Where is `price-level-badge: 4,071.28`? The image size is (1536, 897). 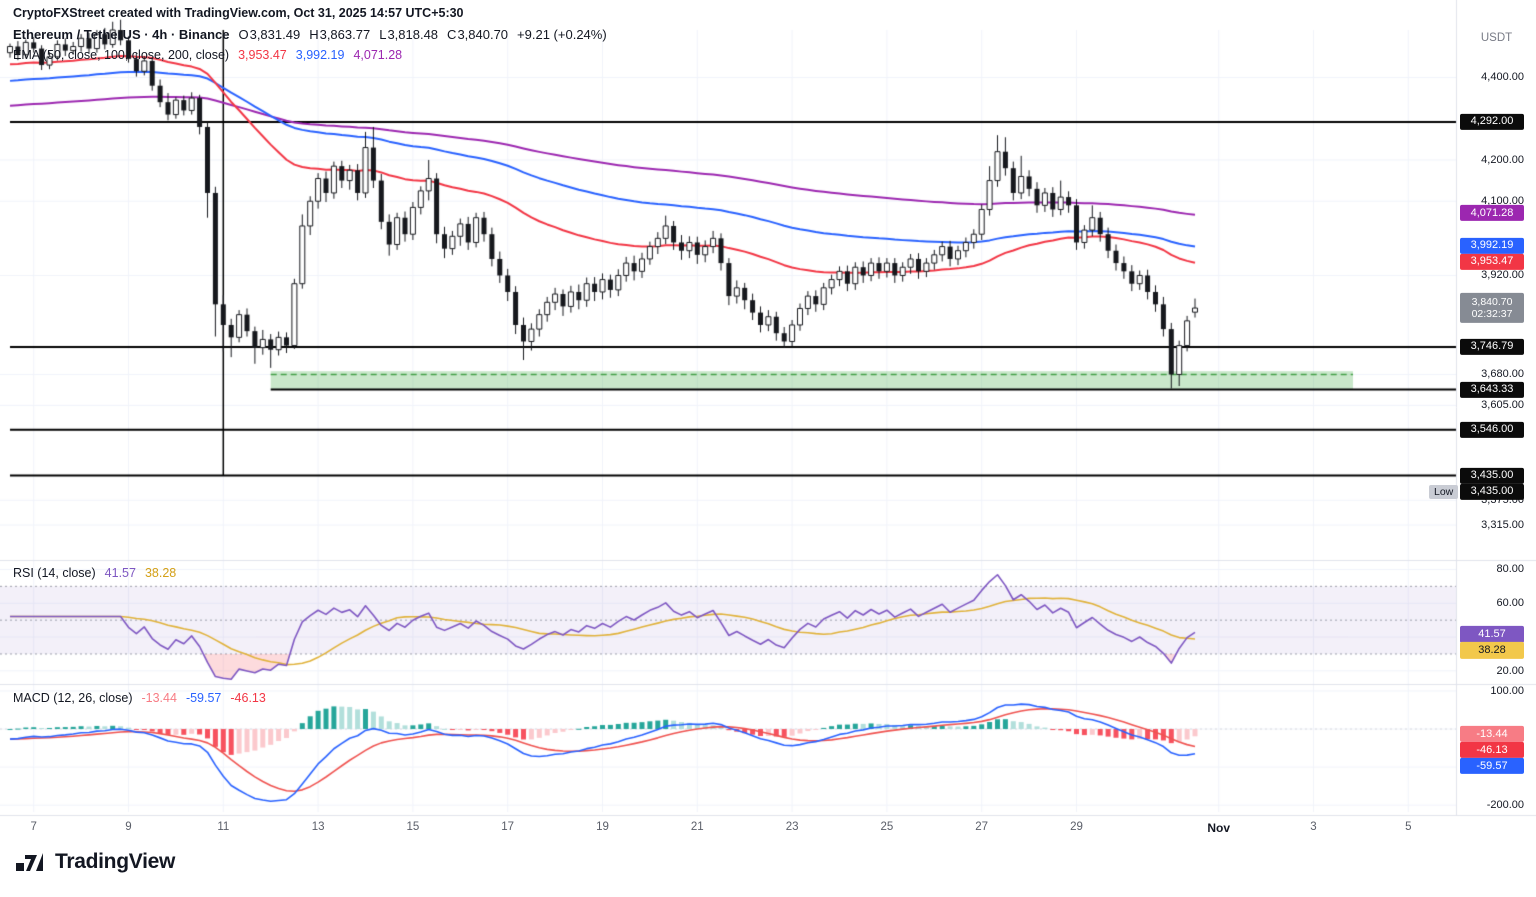 price-level-badge: 4,071.28 is located at coordinates (1492, 213).